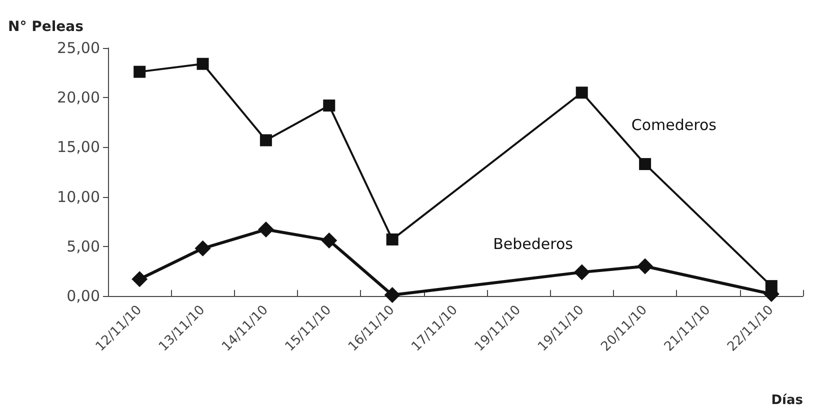 This screenshot has width=833, height=419. I want to click on x-axis-title: Días, so click(787, 400).